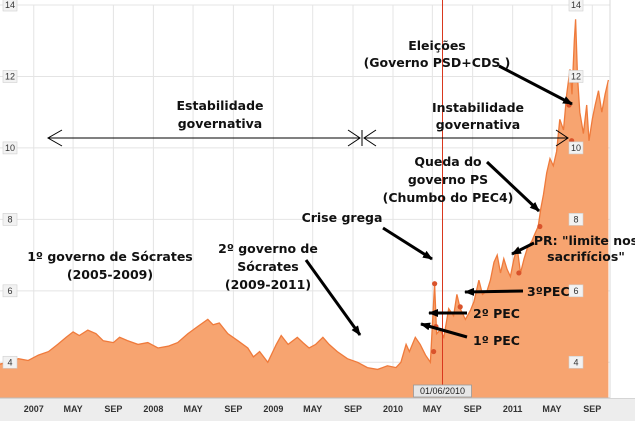 The height and width of the screenshot is (421, 635). Describe the element at coordinates (513, 186) in the screenshot. I see `ps-fall-arrow` at that location.